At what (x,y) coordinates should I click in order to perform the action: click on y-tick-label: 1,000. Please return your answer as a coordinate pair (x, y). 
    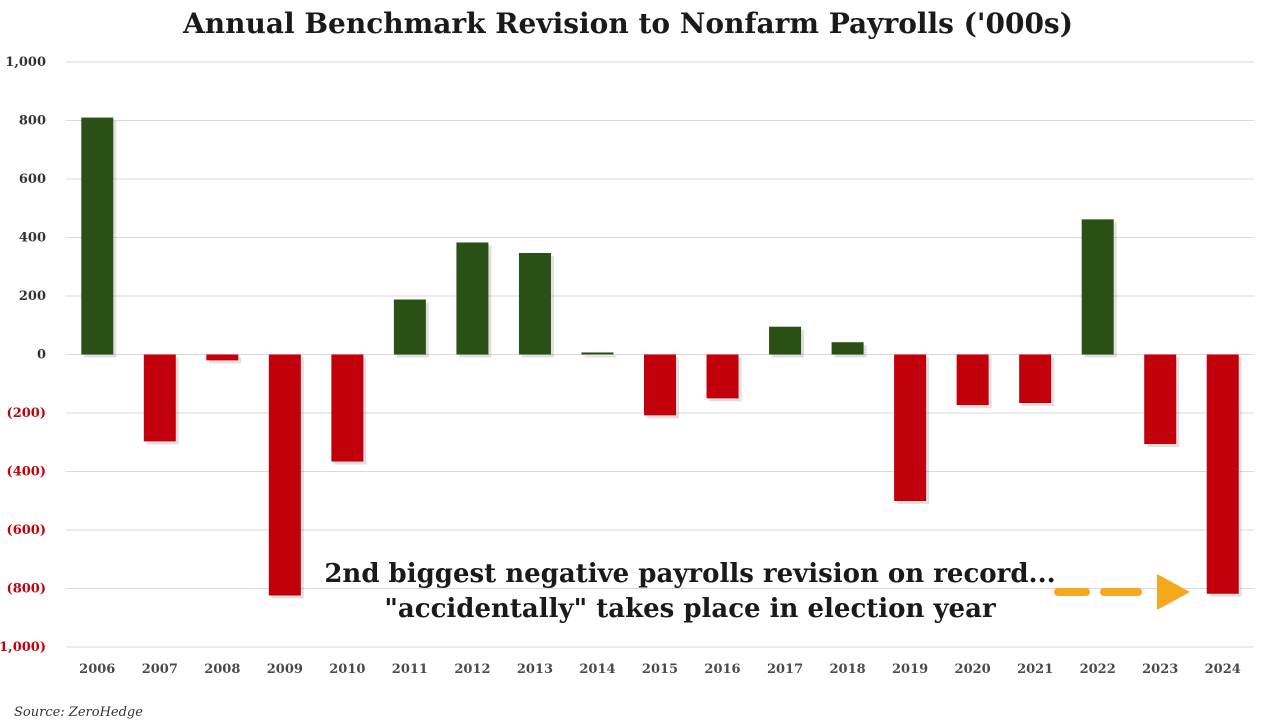
    Looking at the image, I should click on (25, 62).